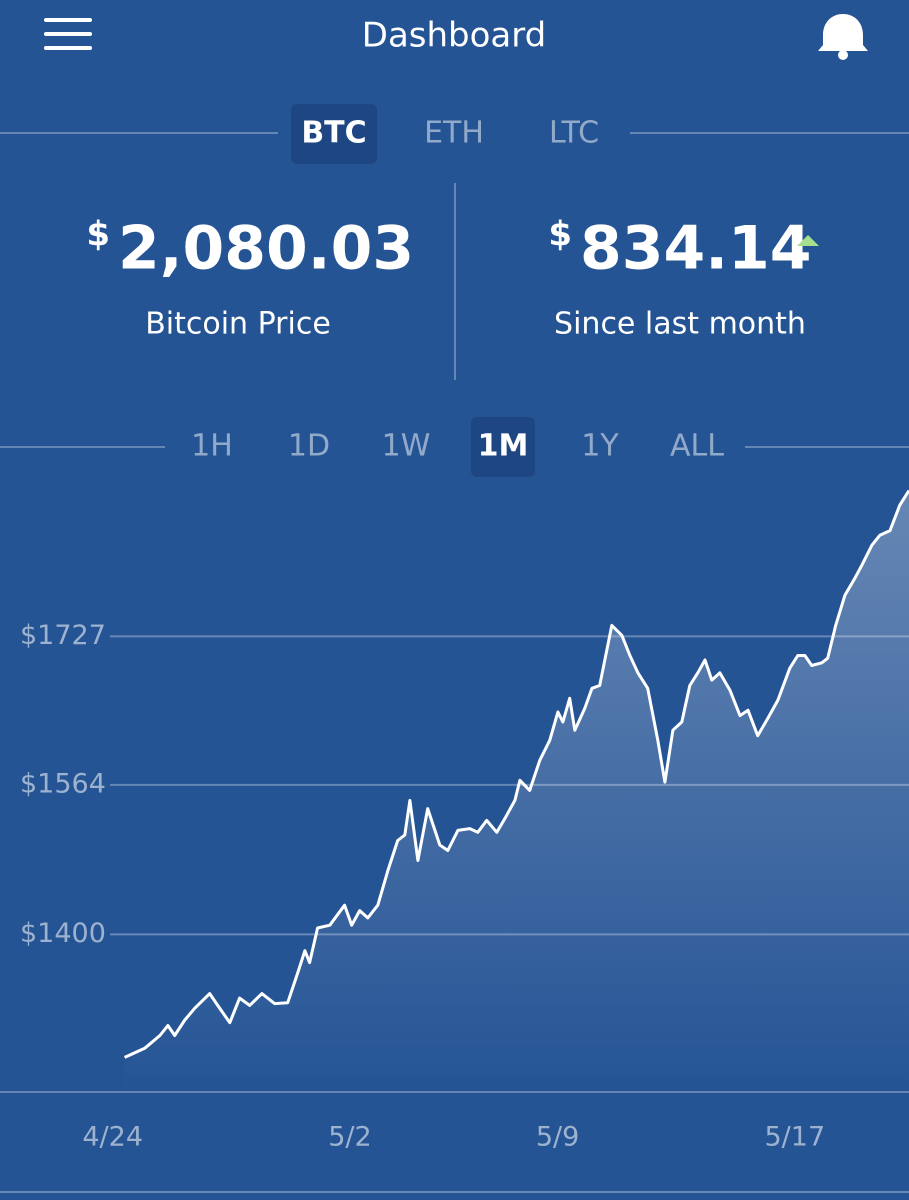 The height and width of the screenshot is (1200, 909). What do you see at coordinates (680, 324) in the screenshot?
I see `stat-label: Since last month` at bounding box center [680, 324].